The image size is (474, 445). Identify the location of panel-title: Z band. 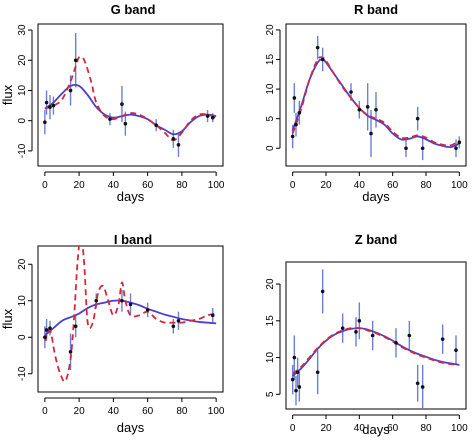
(376, 239).